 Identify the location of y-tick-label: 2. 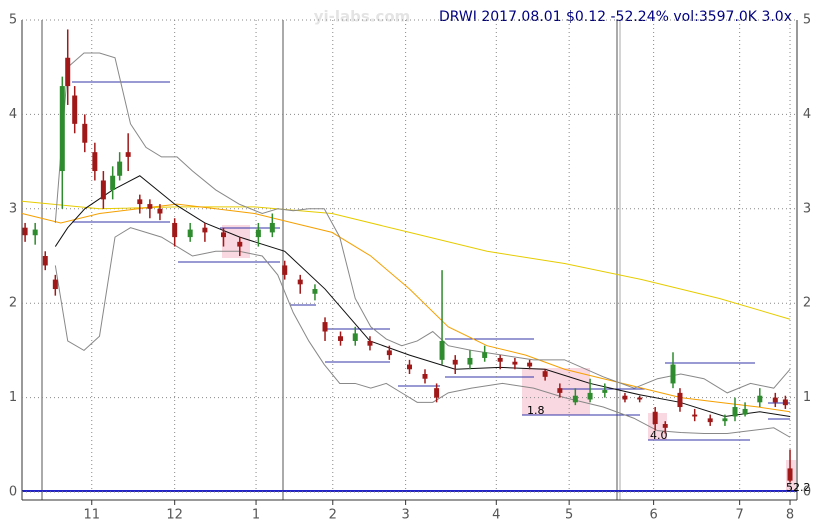
(13, 303).